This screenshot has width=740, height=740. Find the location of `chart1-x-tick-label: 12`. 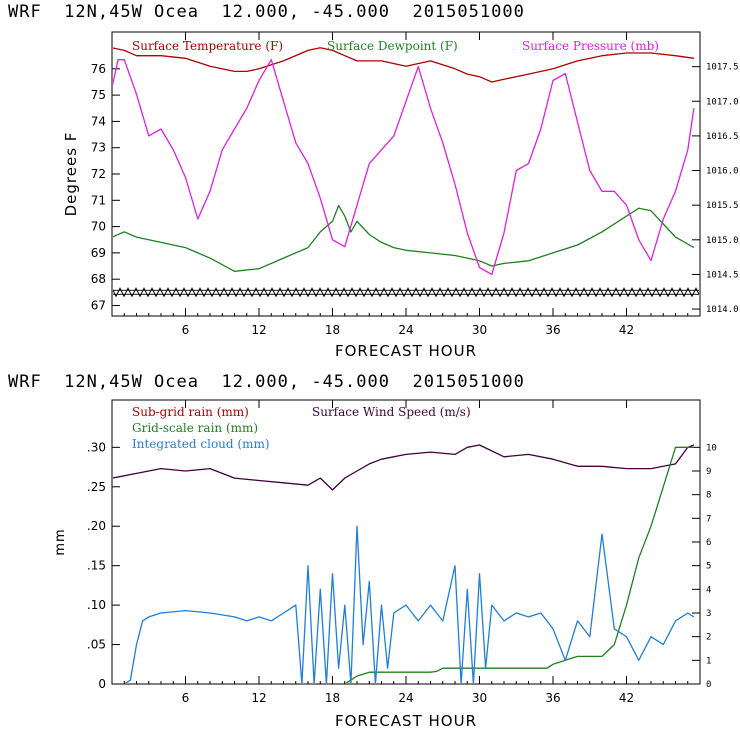

chart1-x-tick-label: 12 is located at coordinates (258, 330).